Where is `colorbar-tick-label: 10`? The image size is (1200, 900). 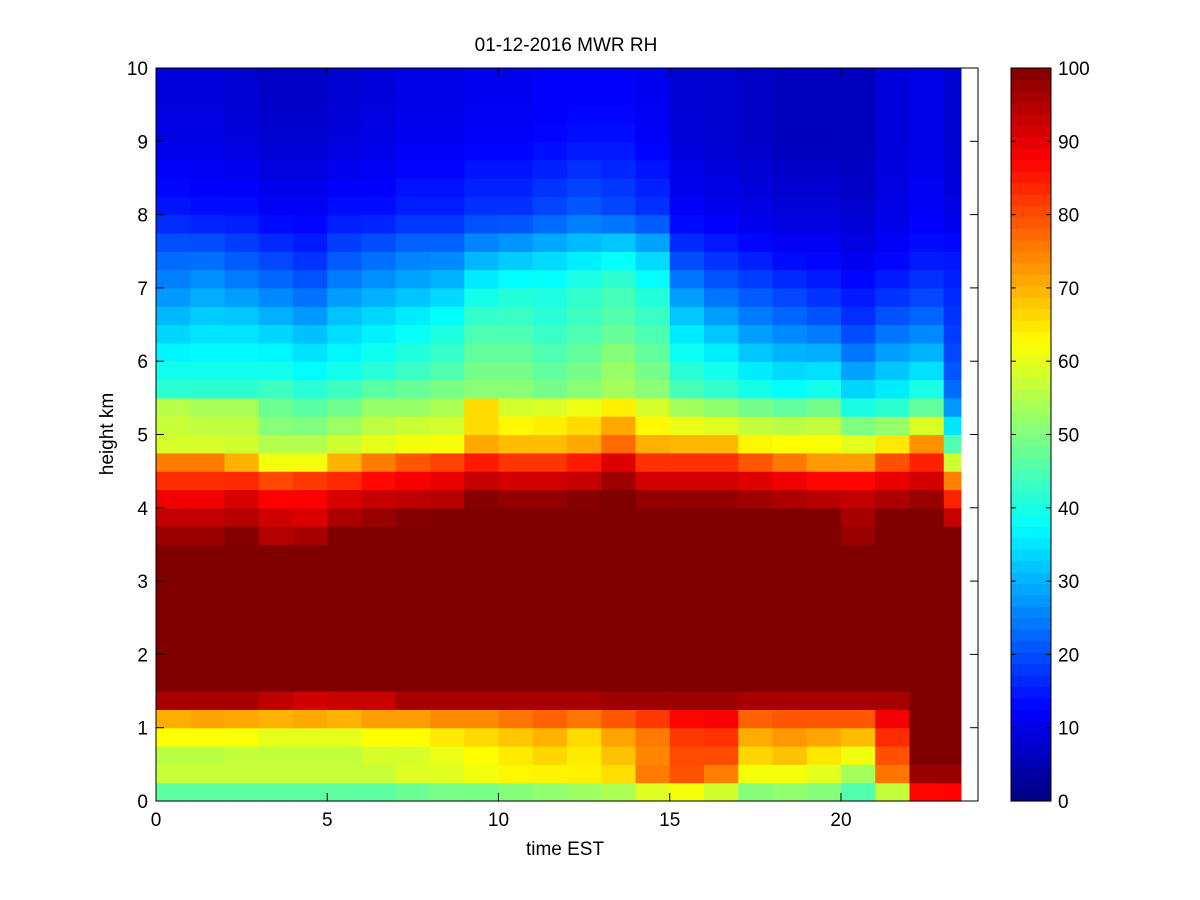 colorbar-tick-label: 10 is located at coordinates (1068, 729).